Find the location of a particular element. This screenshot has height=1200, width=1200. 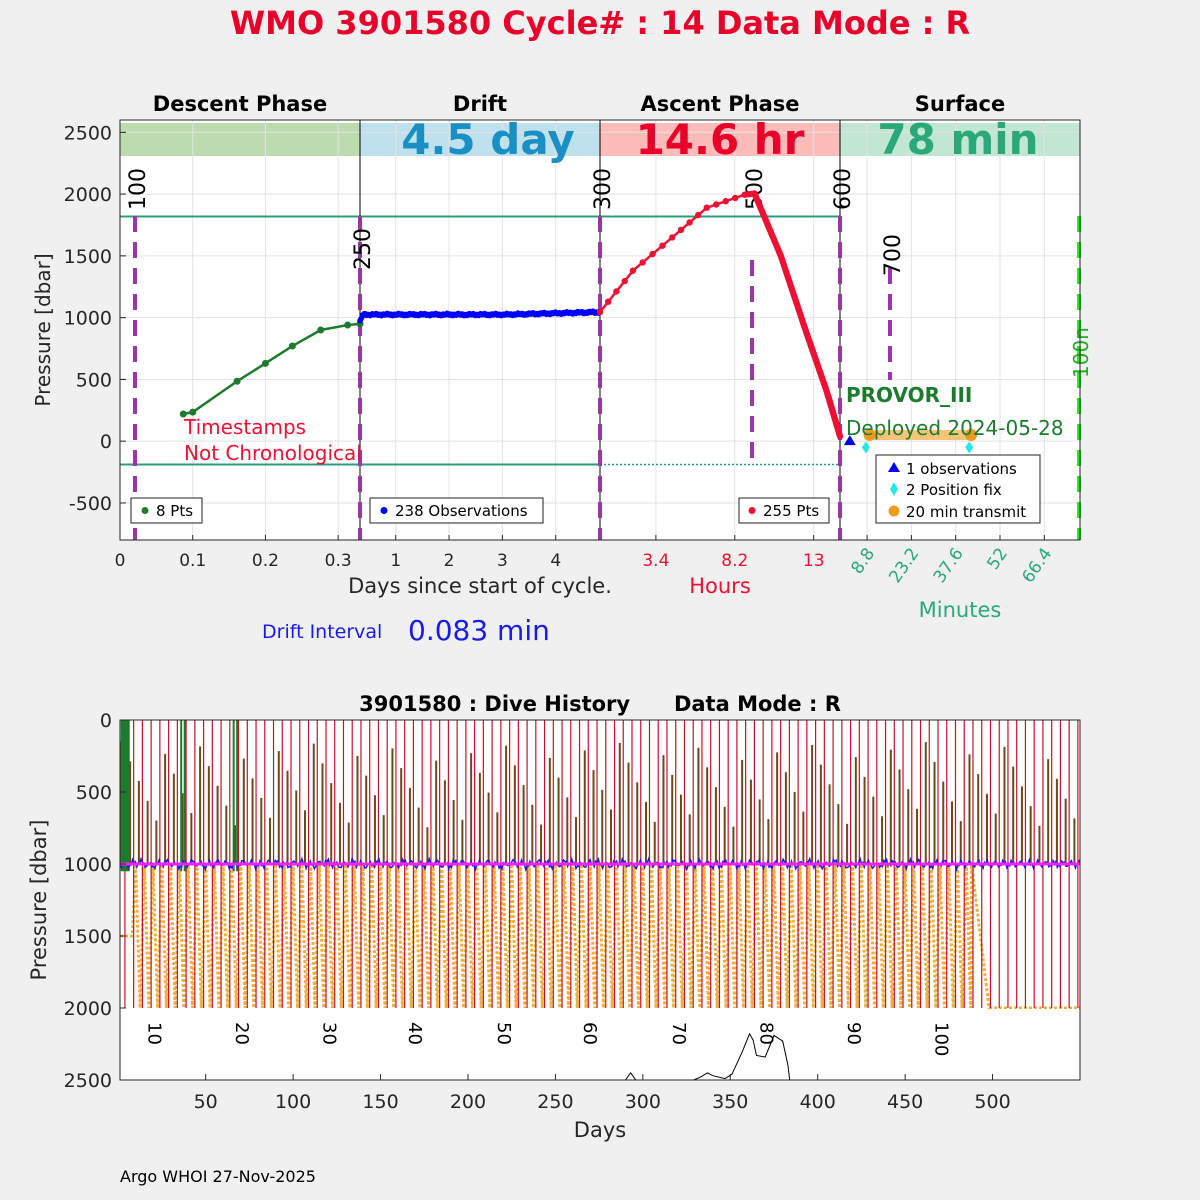

figure-title: WMO 3901580 Cycle# : 14 Data Mode : R is located at coordinates (600, 23).